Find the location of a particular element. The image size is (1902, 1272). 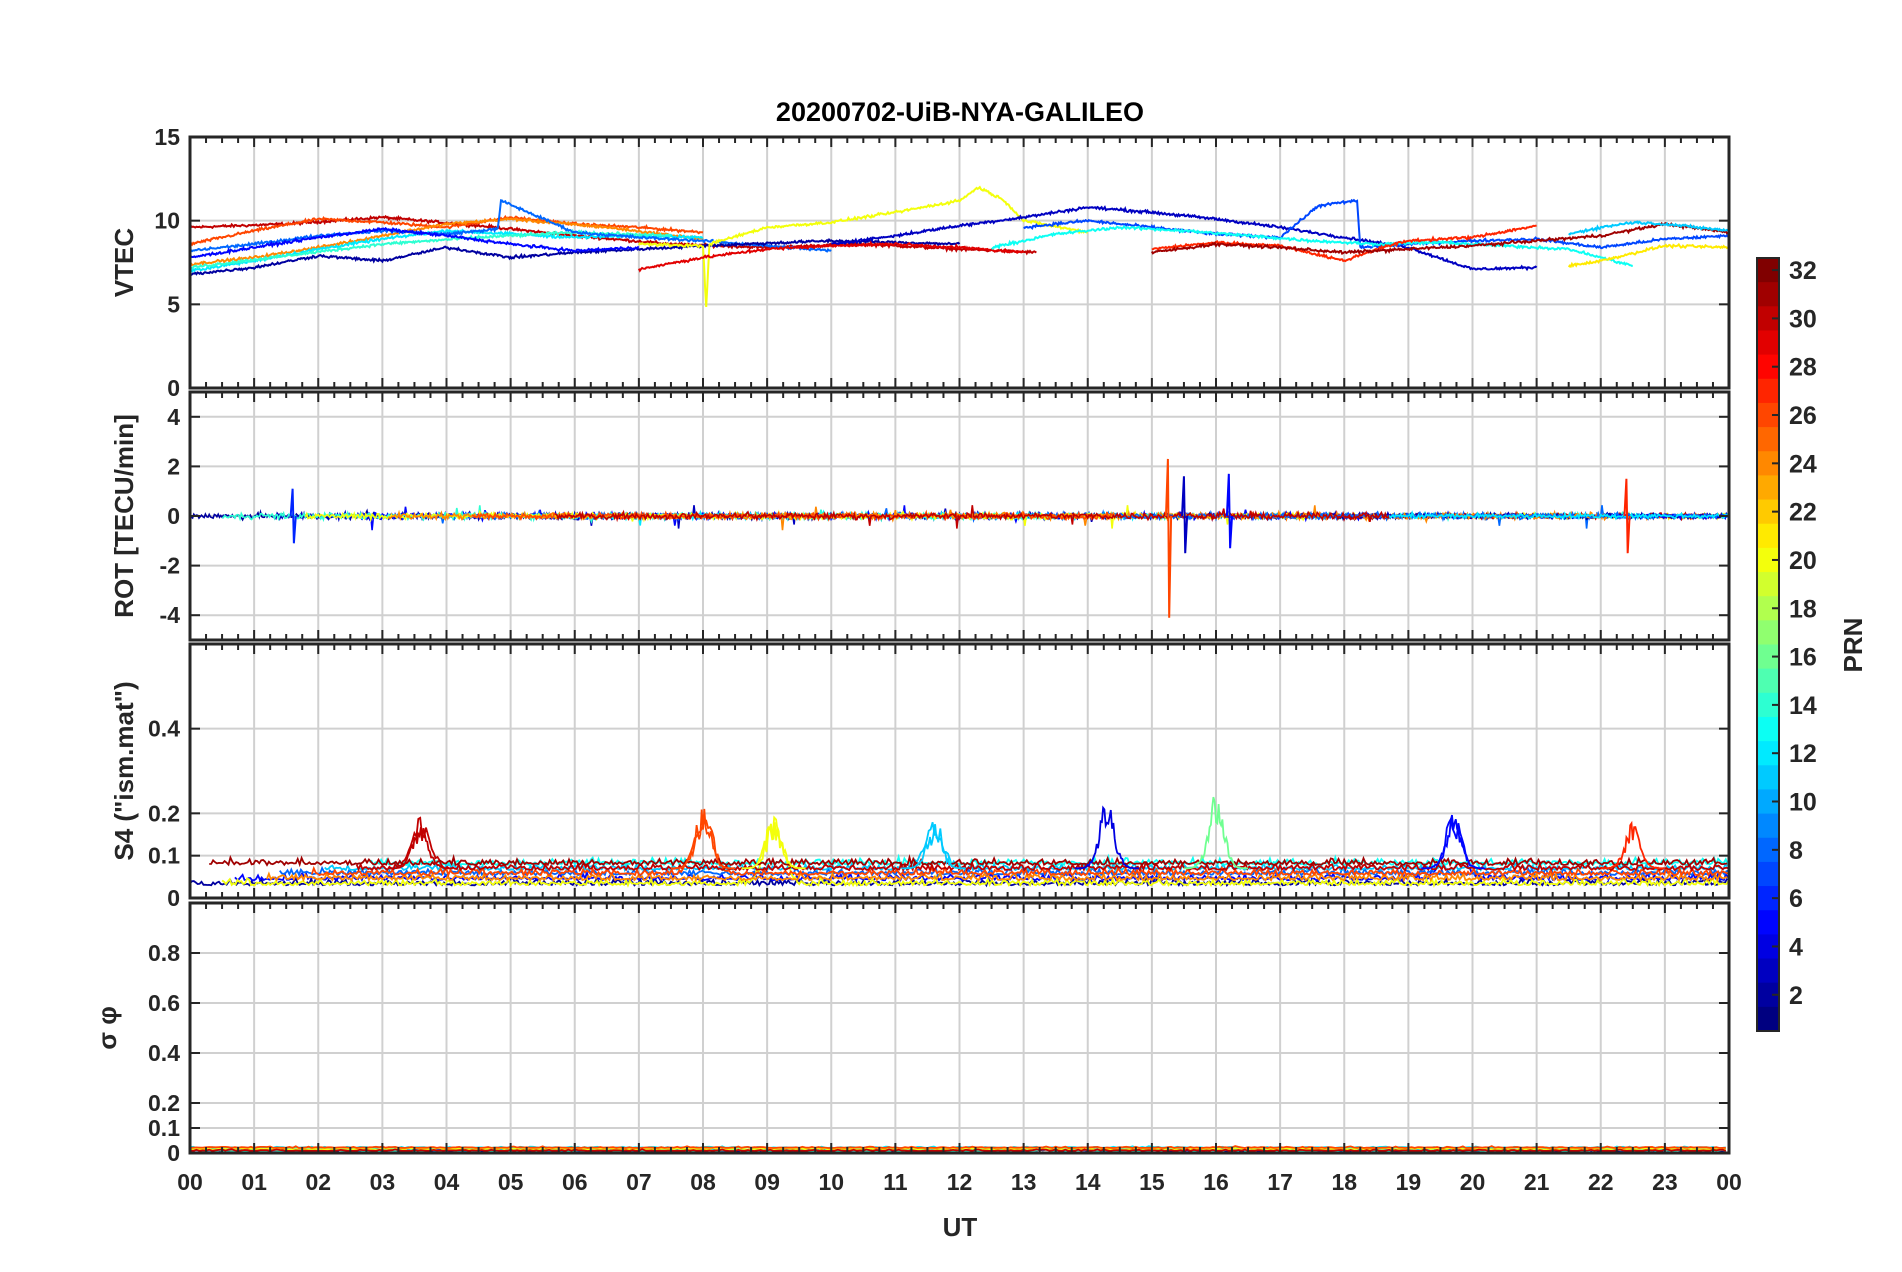

y-tick-label: 2 is located at coordinates (173, 466).